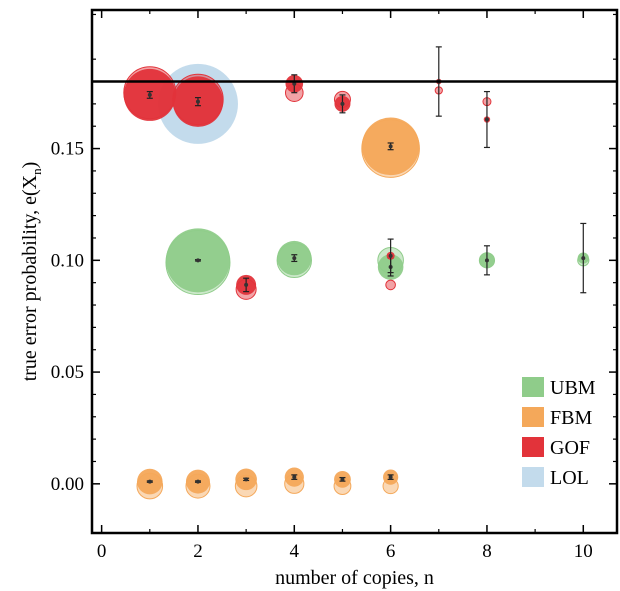 The image size is (620, 591). What do you see at coordinates (102, 551) in the screenshot?
I see `x-tick-label-0: 0` at bounding box center [102, 551].